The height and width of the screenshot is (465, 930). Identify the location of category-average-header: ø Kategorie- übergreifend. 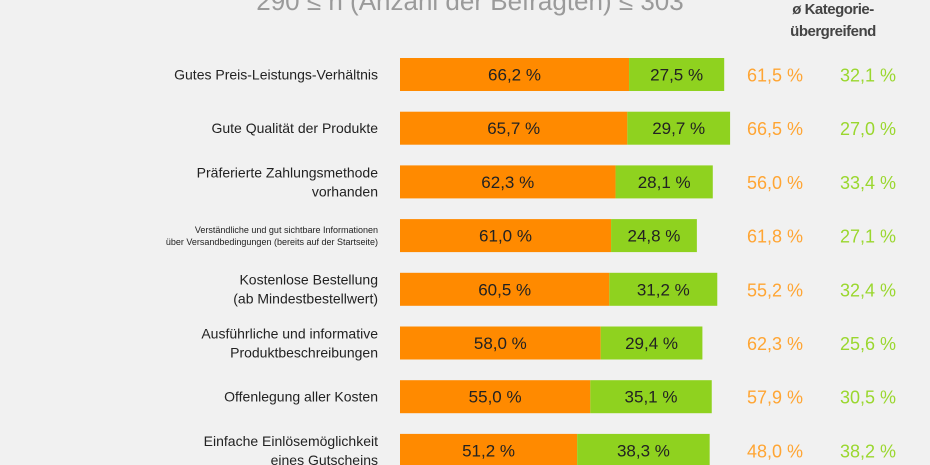
(833, 21).